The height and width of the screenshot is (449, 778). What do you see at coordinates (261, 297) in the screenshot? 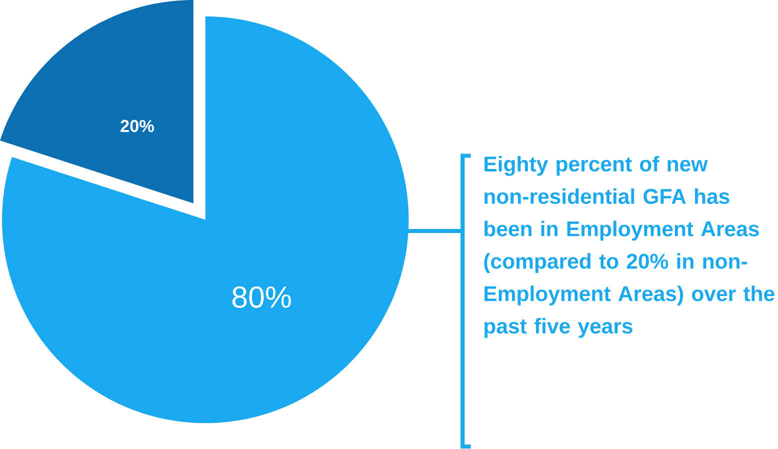
I see `data-label: 80%` at bounding box center [261, 297].